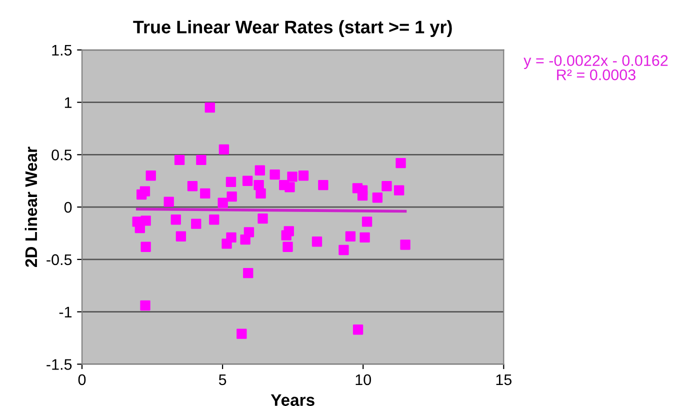 The image size is (689, 406). I want to click on y-tick-label: -0.5, so click(59, 260).